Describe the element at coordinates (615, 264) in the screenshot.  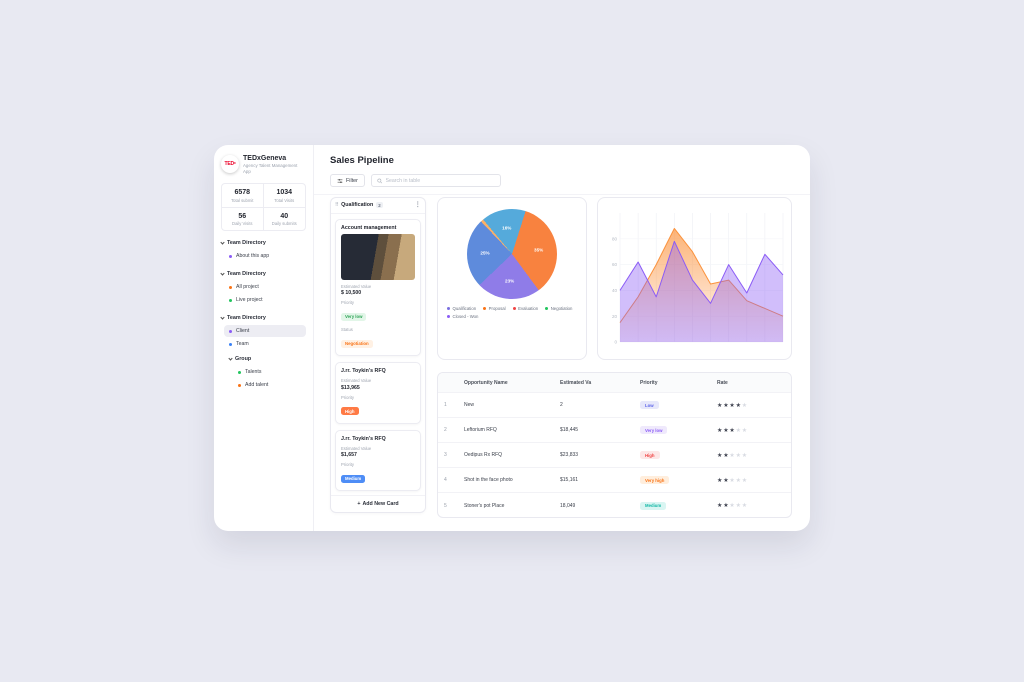
I see `svg-text: 60` at that location.